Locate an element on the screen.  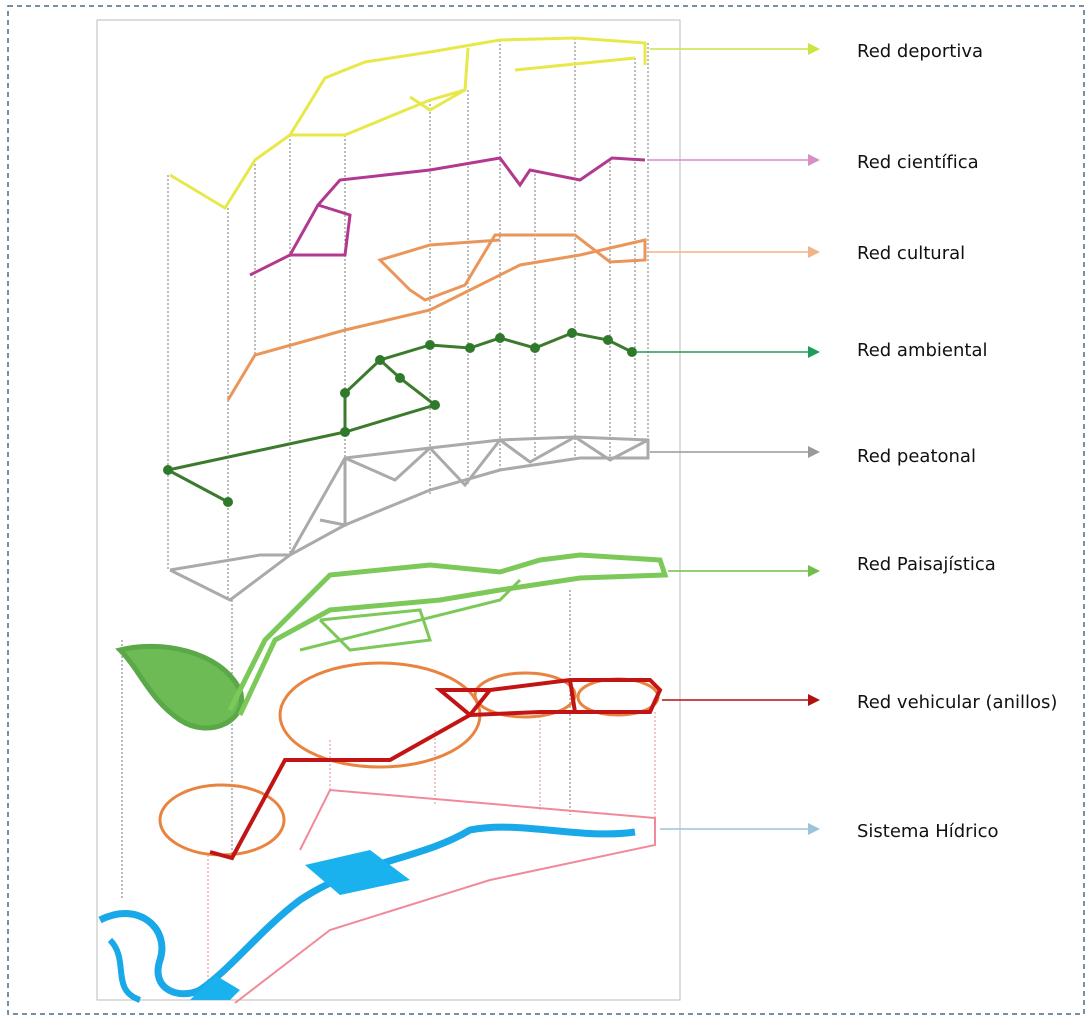
layer-label: Red vehicular (anillos) is located at coordinates (957, 702).